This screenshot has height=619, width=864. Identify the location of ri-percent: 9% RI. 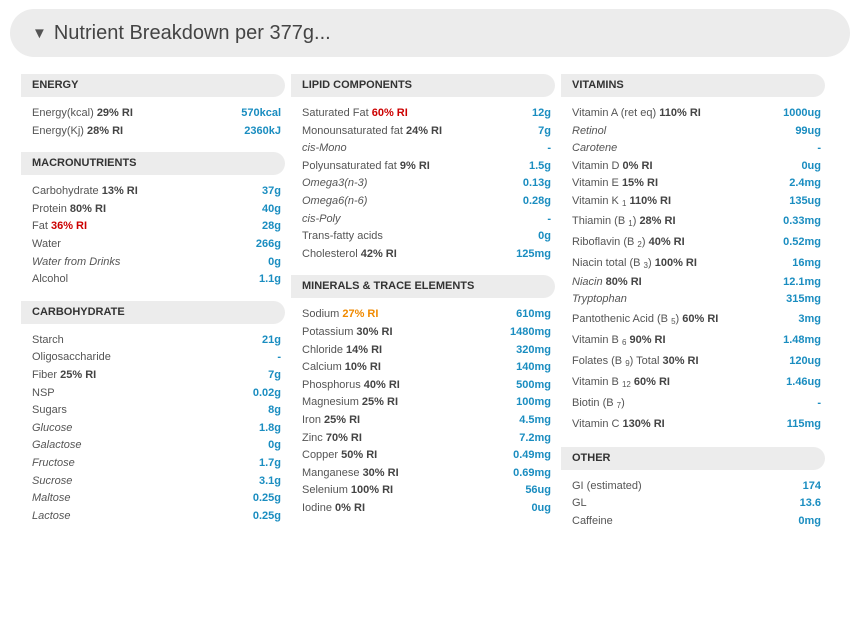
(414, 165).